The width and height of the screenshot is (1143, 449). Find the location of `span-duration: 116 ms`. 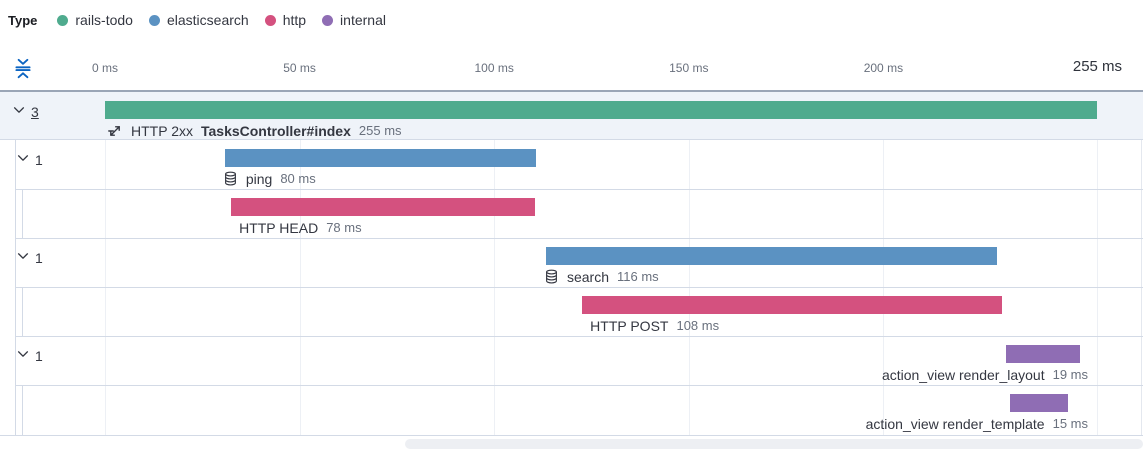

span-duration: 116 ms is located at coordinates (637, 276).